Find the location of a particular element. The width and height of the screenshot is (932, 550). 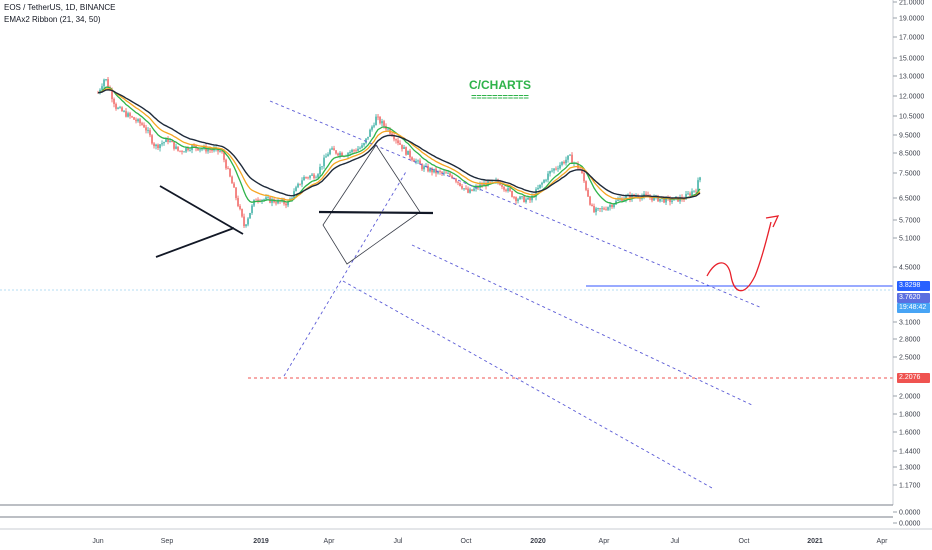

rising-trend-line is located at coordinates (345, 273).